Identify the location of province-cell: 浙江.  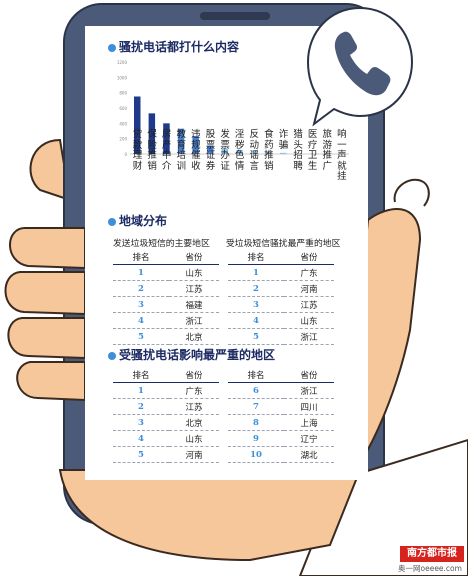
(194, 320).